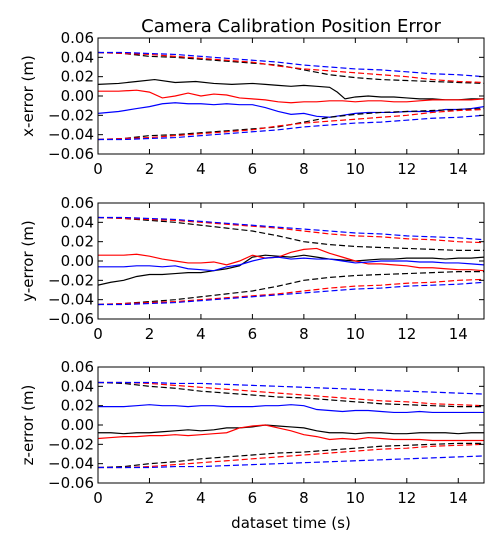  Describe the element at coordinates (291, 523) in the screenshot. I see `x-axis-label: dataset time (s)` at that location.